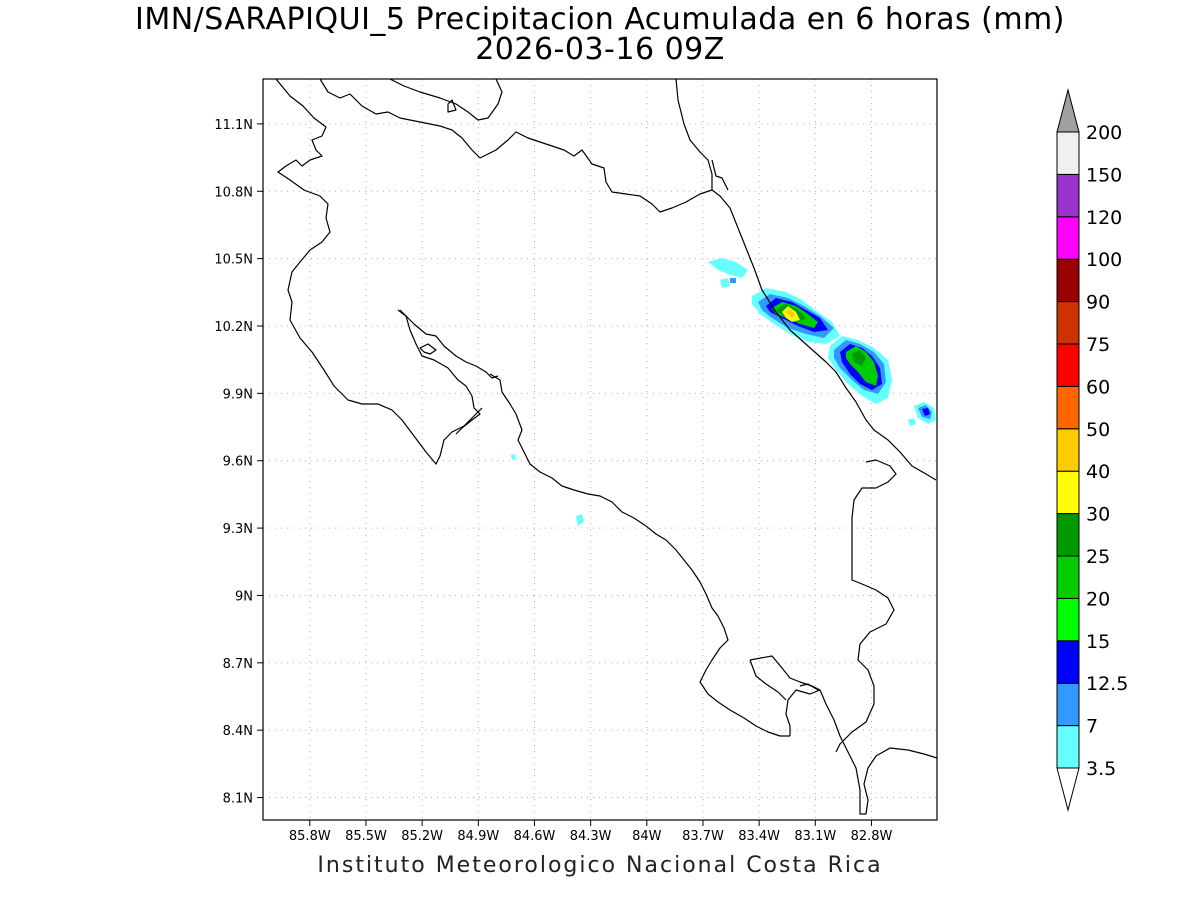 This screenshot has width=1200, height=900. I want to click on lat-tick-label: 9.9N, so click(238, 394).